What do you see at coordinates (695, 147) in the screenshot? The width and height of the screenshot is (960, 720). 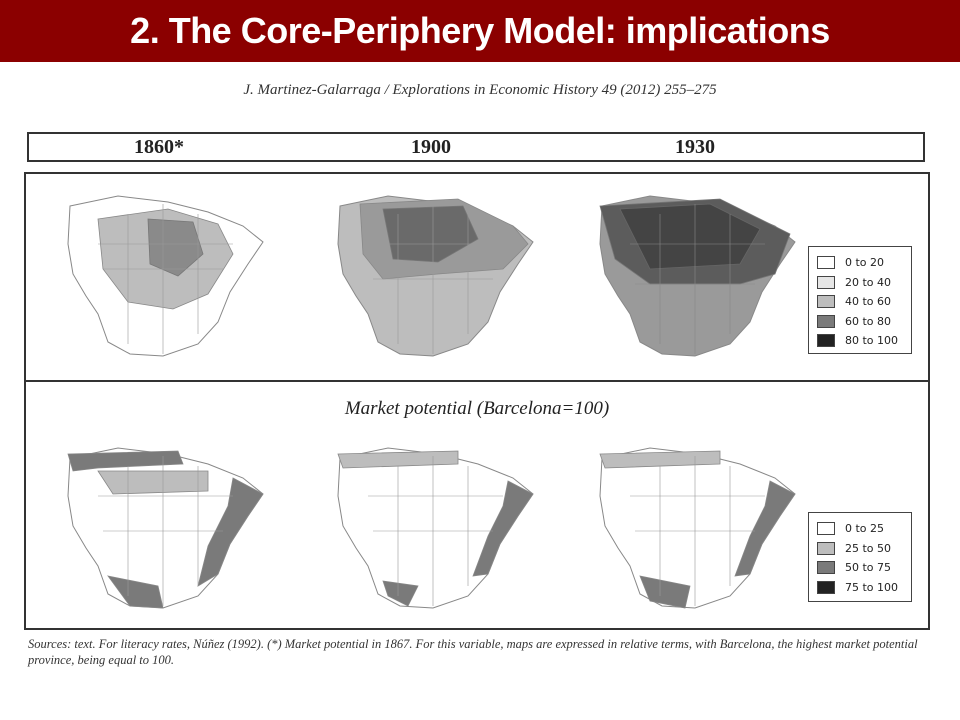 I see `year-label-1930: 1930` at bounding box center [695, 147].